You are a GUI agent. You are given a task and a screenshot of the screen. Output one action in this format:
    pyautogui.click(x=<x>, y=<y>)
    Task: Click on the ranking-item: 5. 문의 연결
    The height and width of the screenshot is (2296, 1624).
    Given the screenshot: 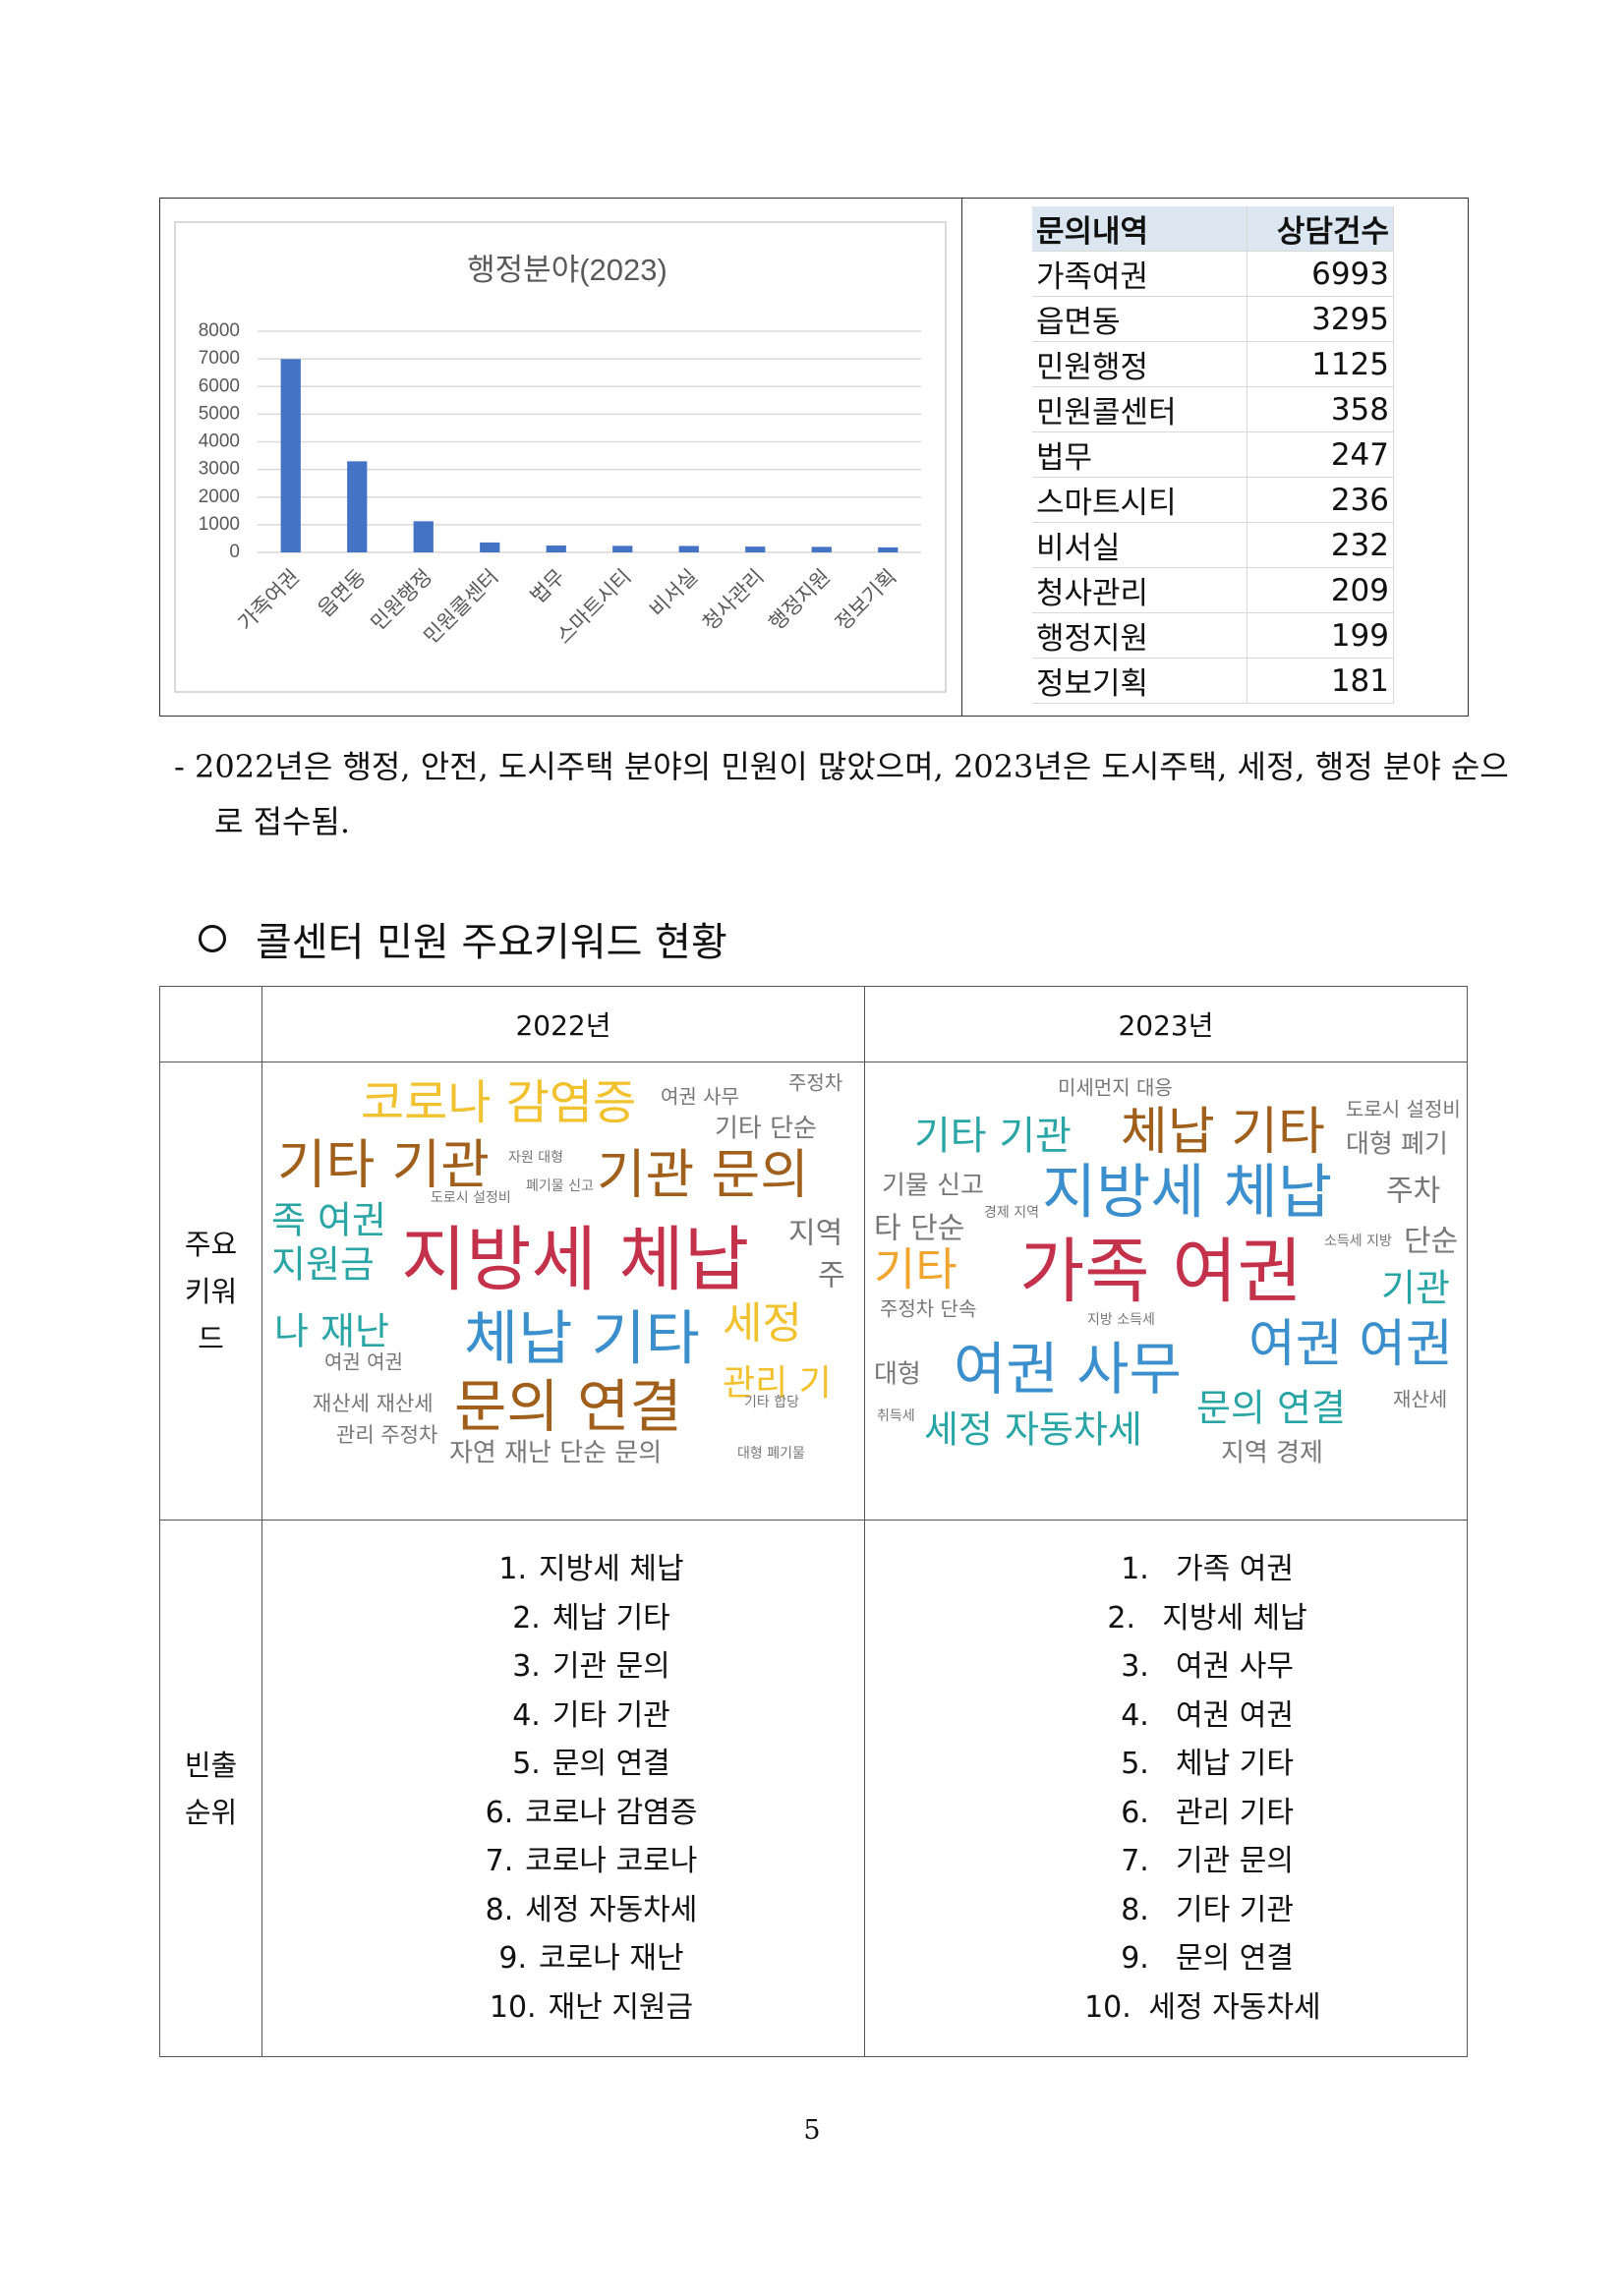 What is the action you would take?
    pyautogui.click(x=591, y=1765)
    